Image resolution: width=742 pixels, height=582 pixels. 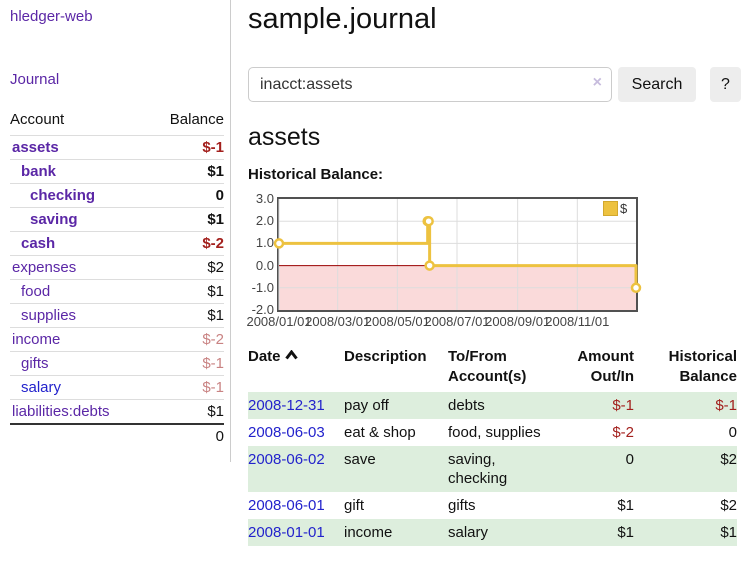 I want to click on account-balance: $-1, so click(x=186, y=363).